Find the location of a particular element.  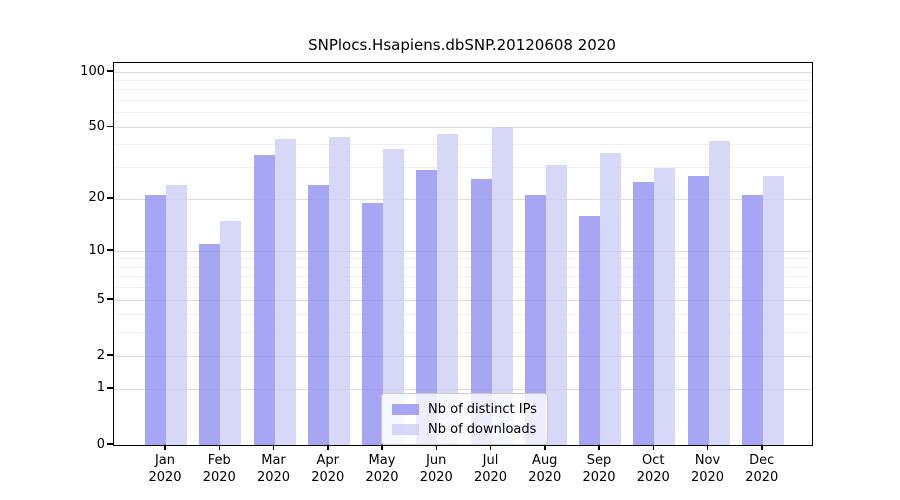

bar-downloads-nov is located at coordinates (719, 293).